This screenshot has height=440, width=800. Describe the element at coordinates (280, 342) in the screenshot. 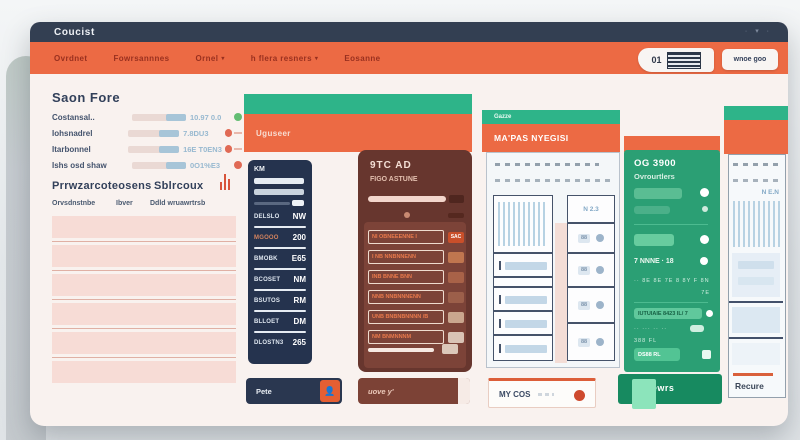

I see `metric-row: DLOSTN3 265` at that location.